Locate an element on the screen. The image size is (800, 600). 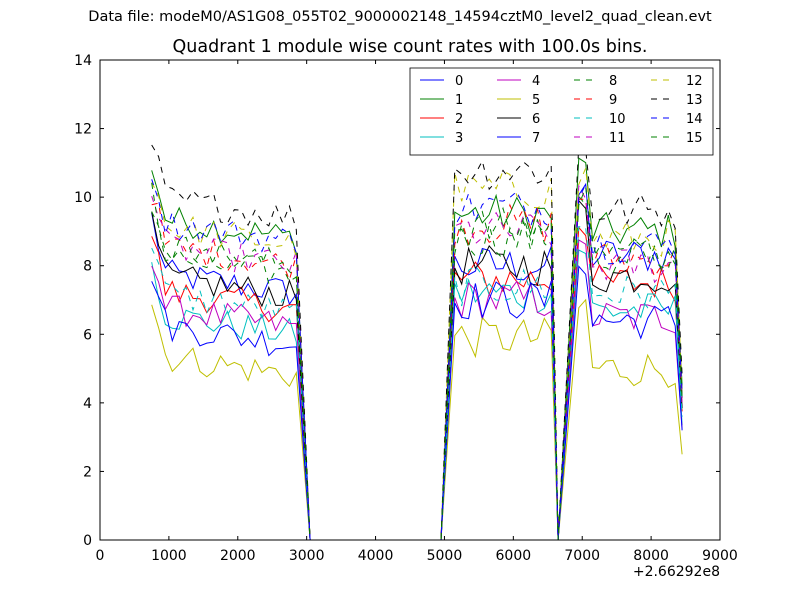
legend-label-4: 4 is located at coordinates (536, 81).